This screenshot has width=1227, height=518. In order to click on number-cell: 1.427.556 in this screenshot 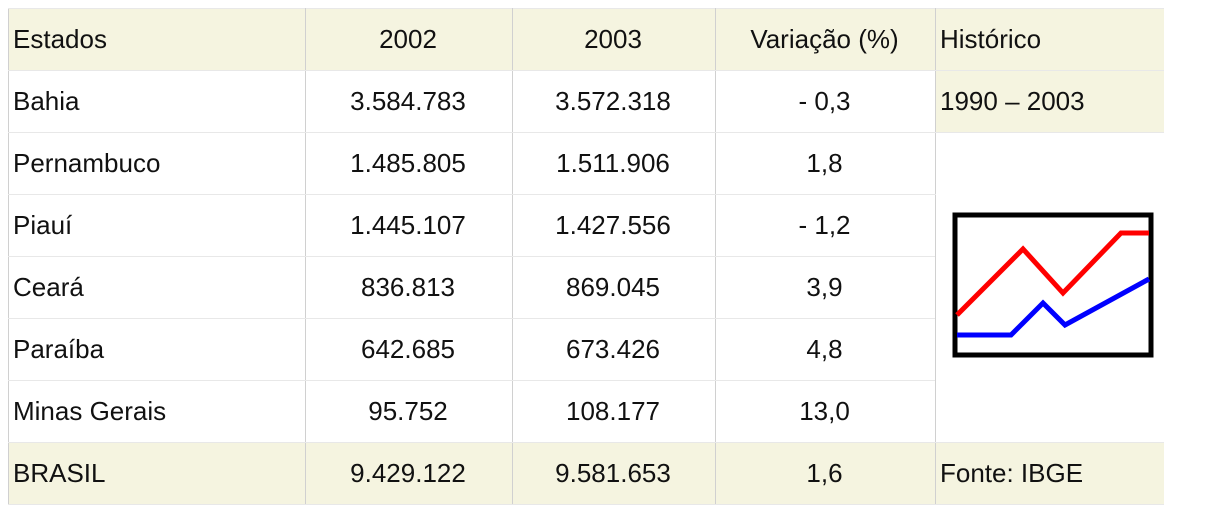, I will do `click(614, 225)`.